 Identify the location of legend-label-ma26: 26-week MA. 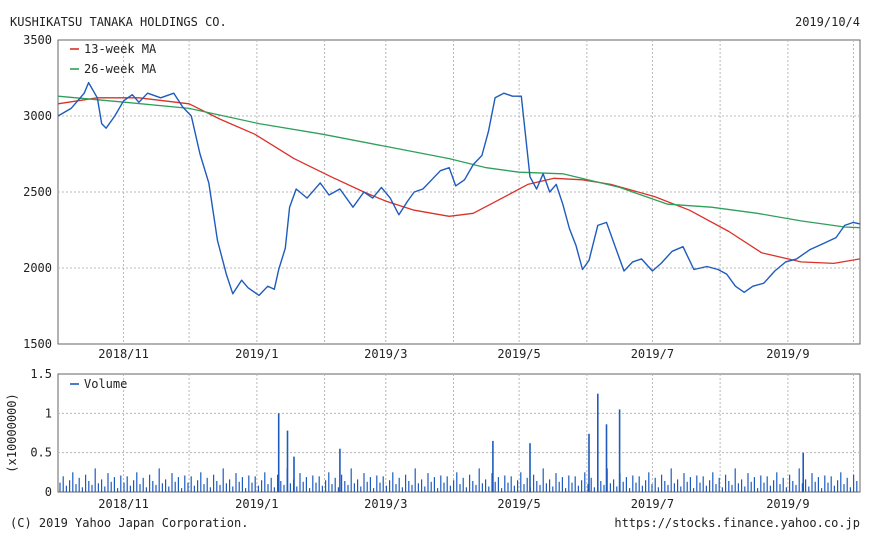
(120, 69).